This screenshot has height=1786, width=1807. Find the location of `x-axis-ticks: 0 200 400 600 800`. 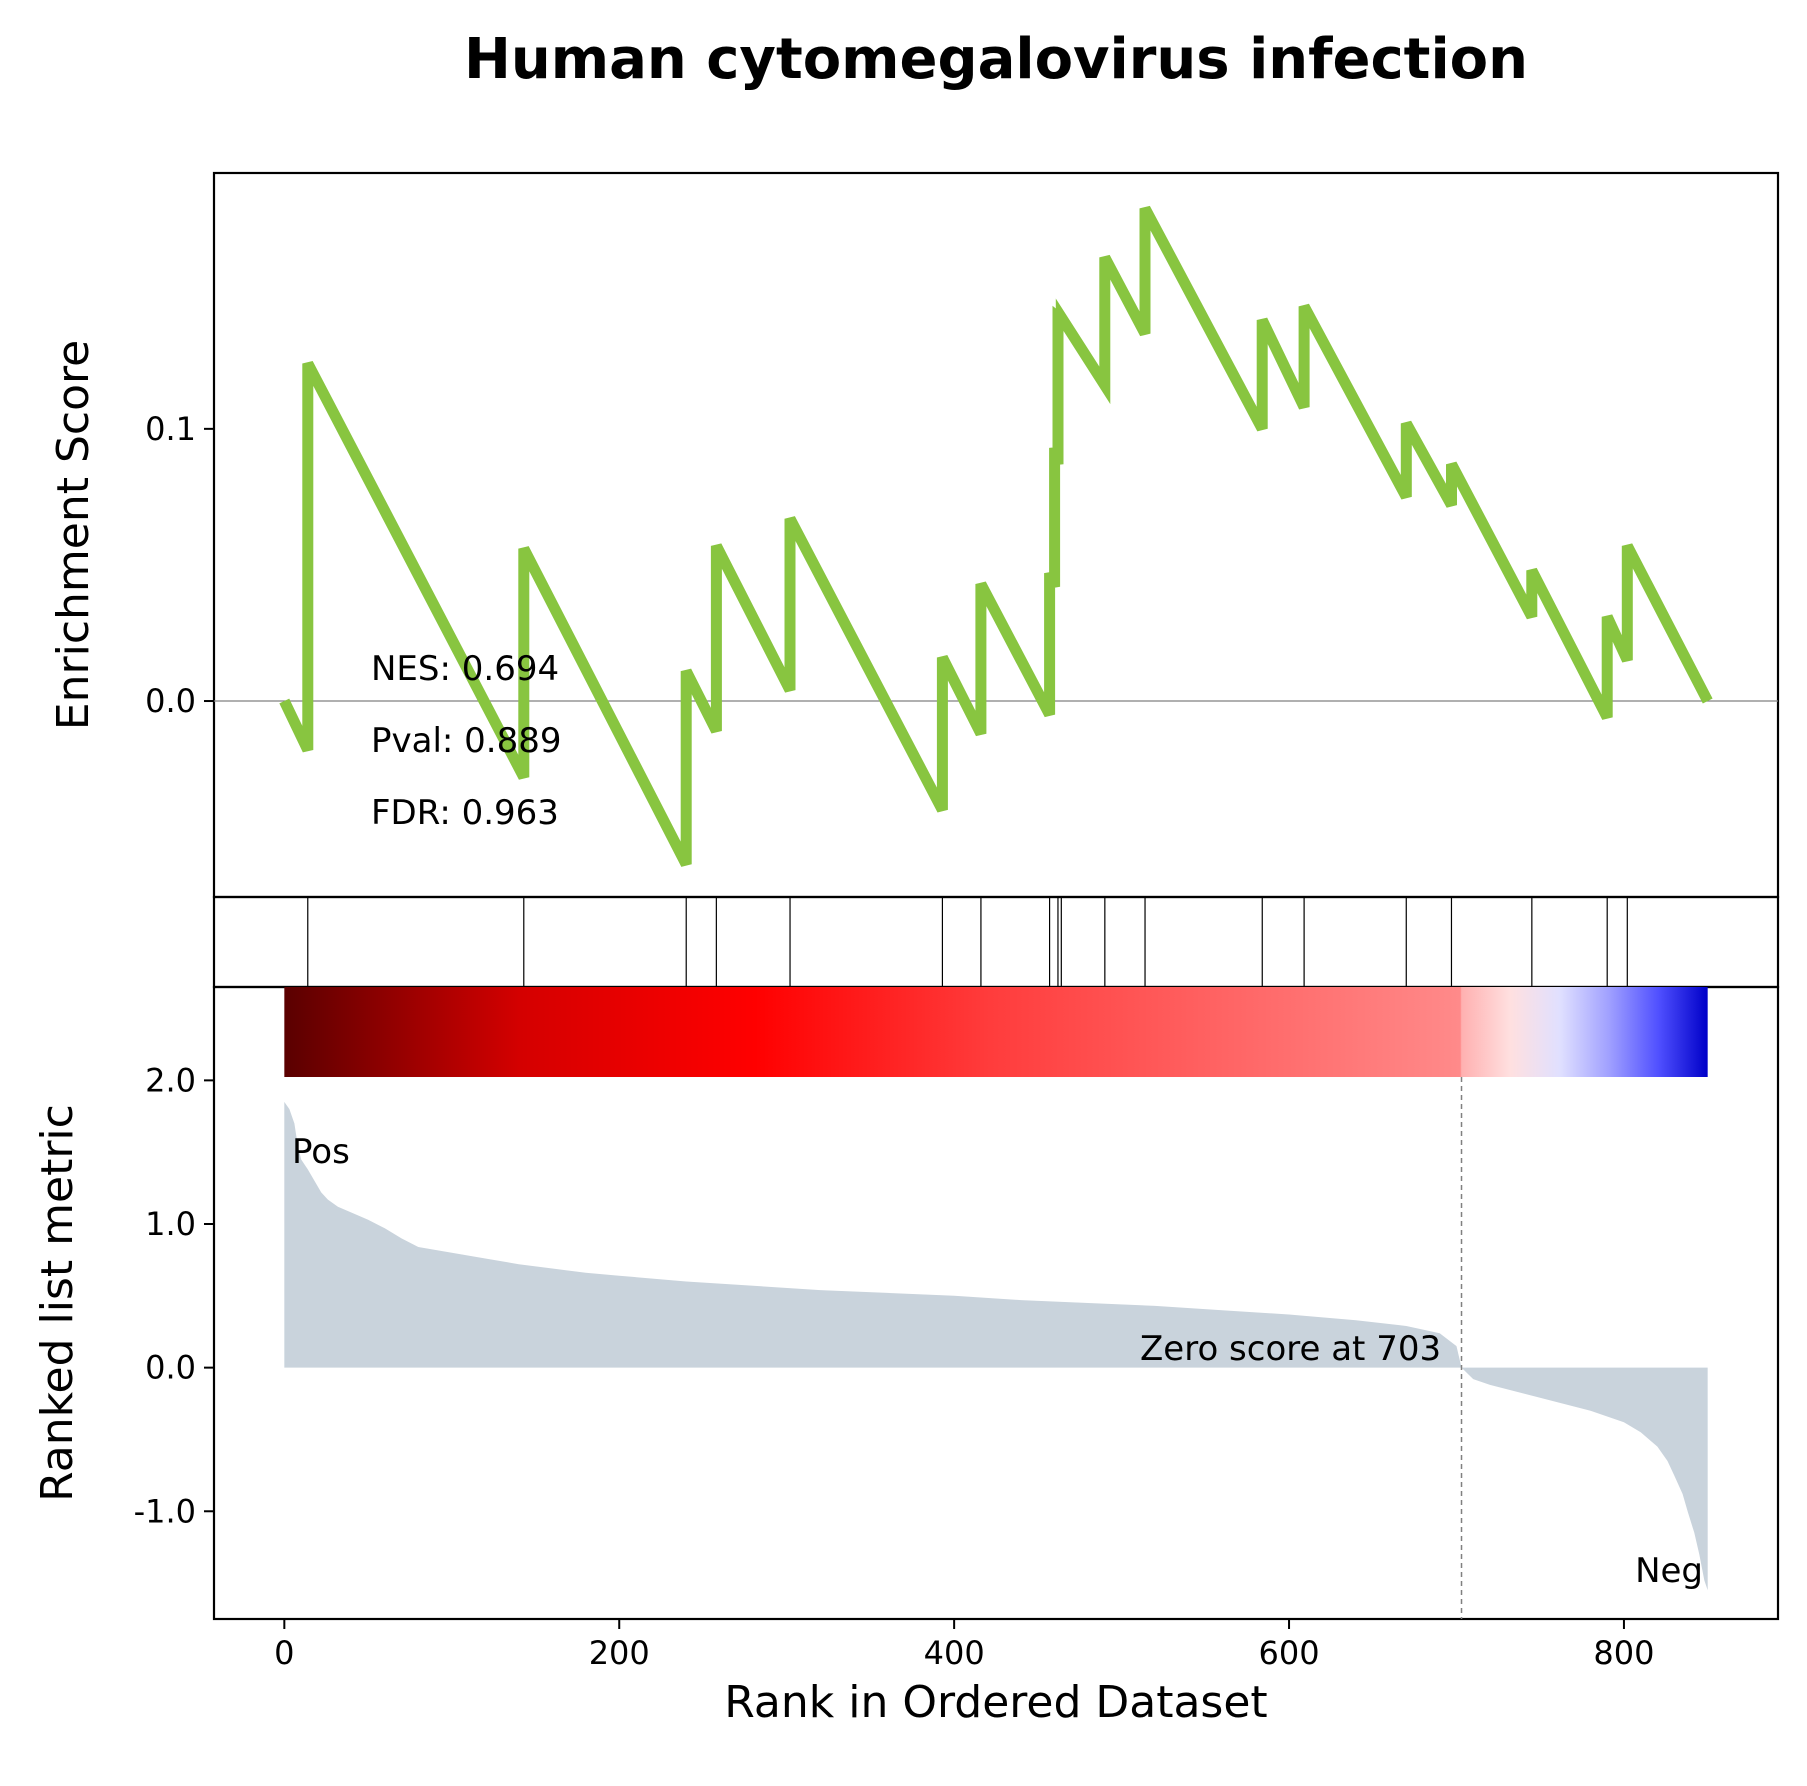

x-axis-ticks: 0 200 400 600 800 is located at coordinates (964, 1645).